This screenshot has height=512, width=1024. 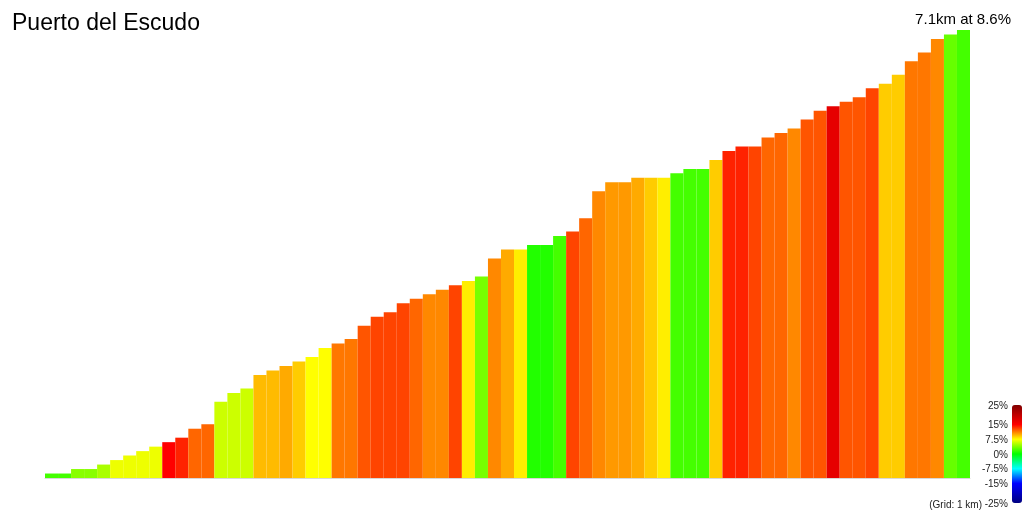 What do you see at coordinates (997, 439) in the screenshot?
I see `color-bar-label: 7.5%` at bounding box center [997, 439].